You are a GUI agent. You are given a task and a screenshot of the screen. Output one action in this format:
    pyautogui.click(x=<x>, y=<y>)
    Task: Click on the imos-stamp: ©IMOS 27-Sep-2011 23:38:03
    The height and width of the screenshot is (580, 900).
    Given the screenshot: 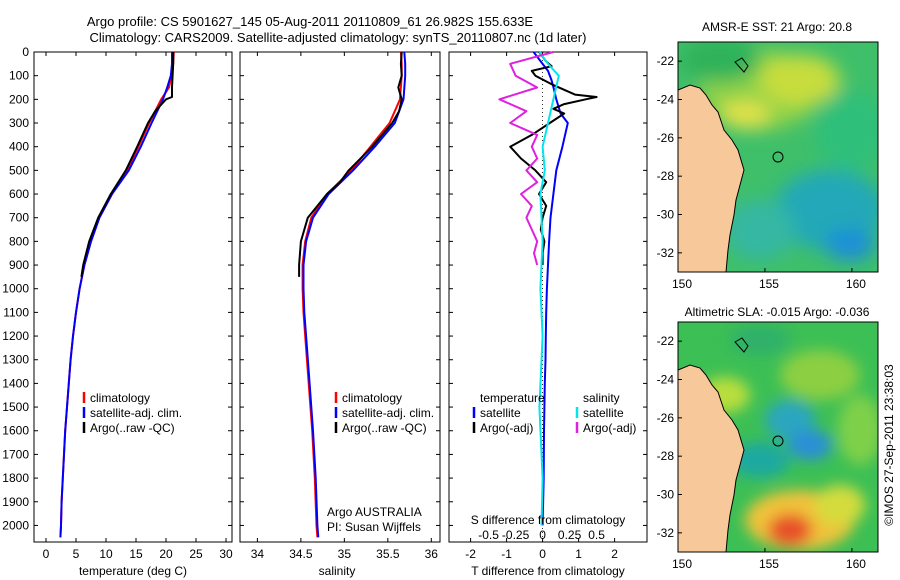 What is the action you would take?
    pyautogui.click(x=889, y=445)
    